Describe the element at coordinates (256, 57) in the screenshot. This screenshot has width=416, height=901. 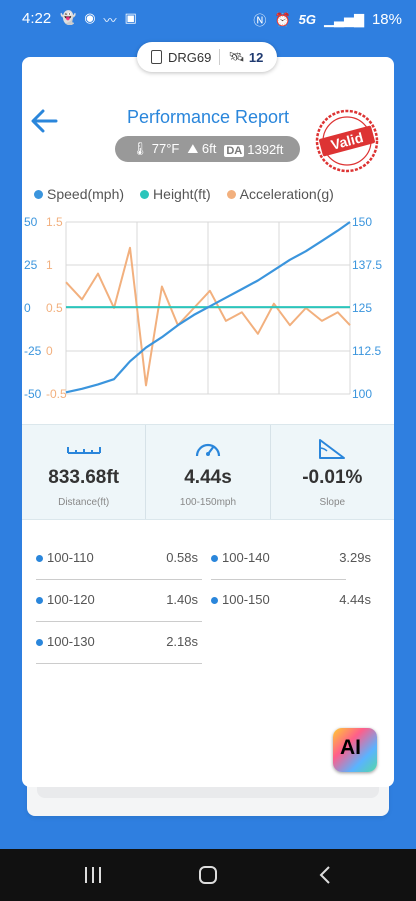
I see `satellite-count: 12` at that location.